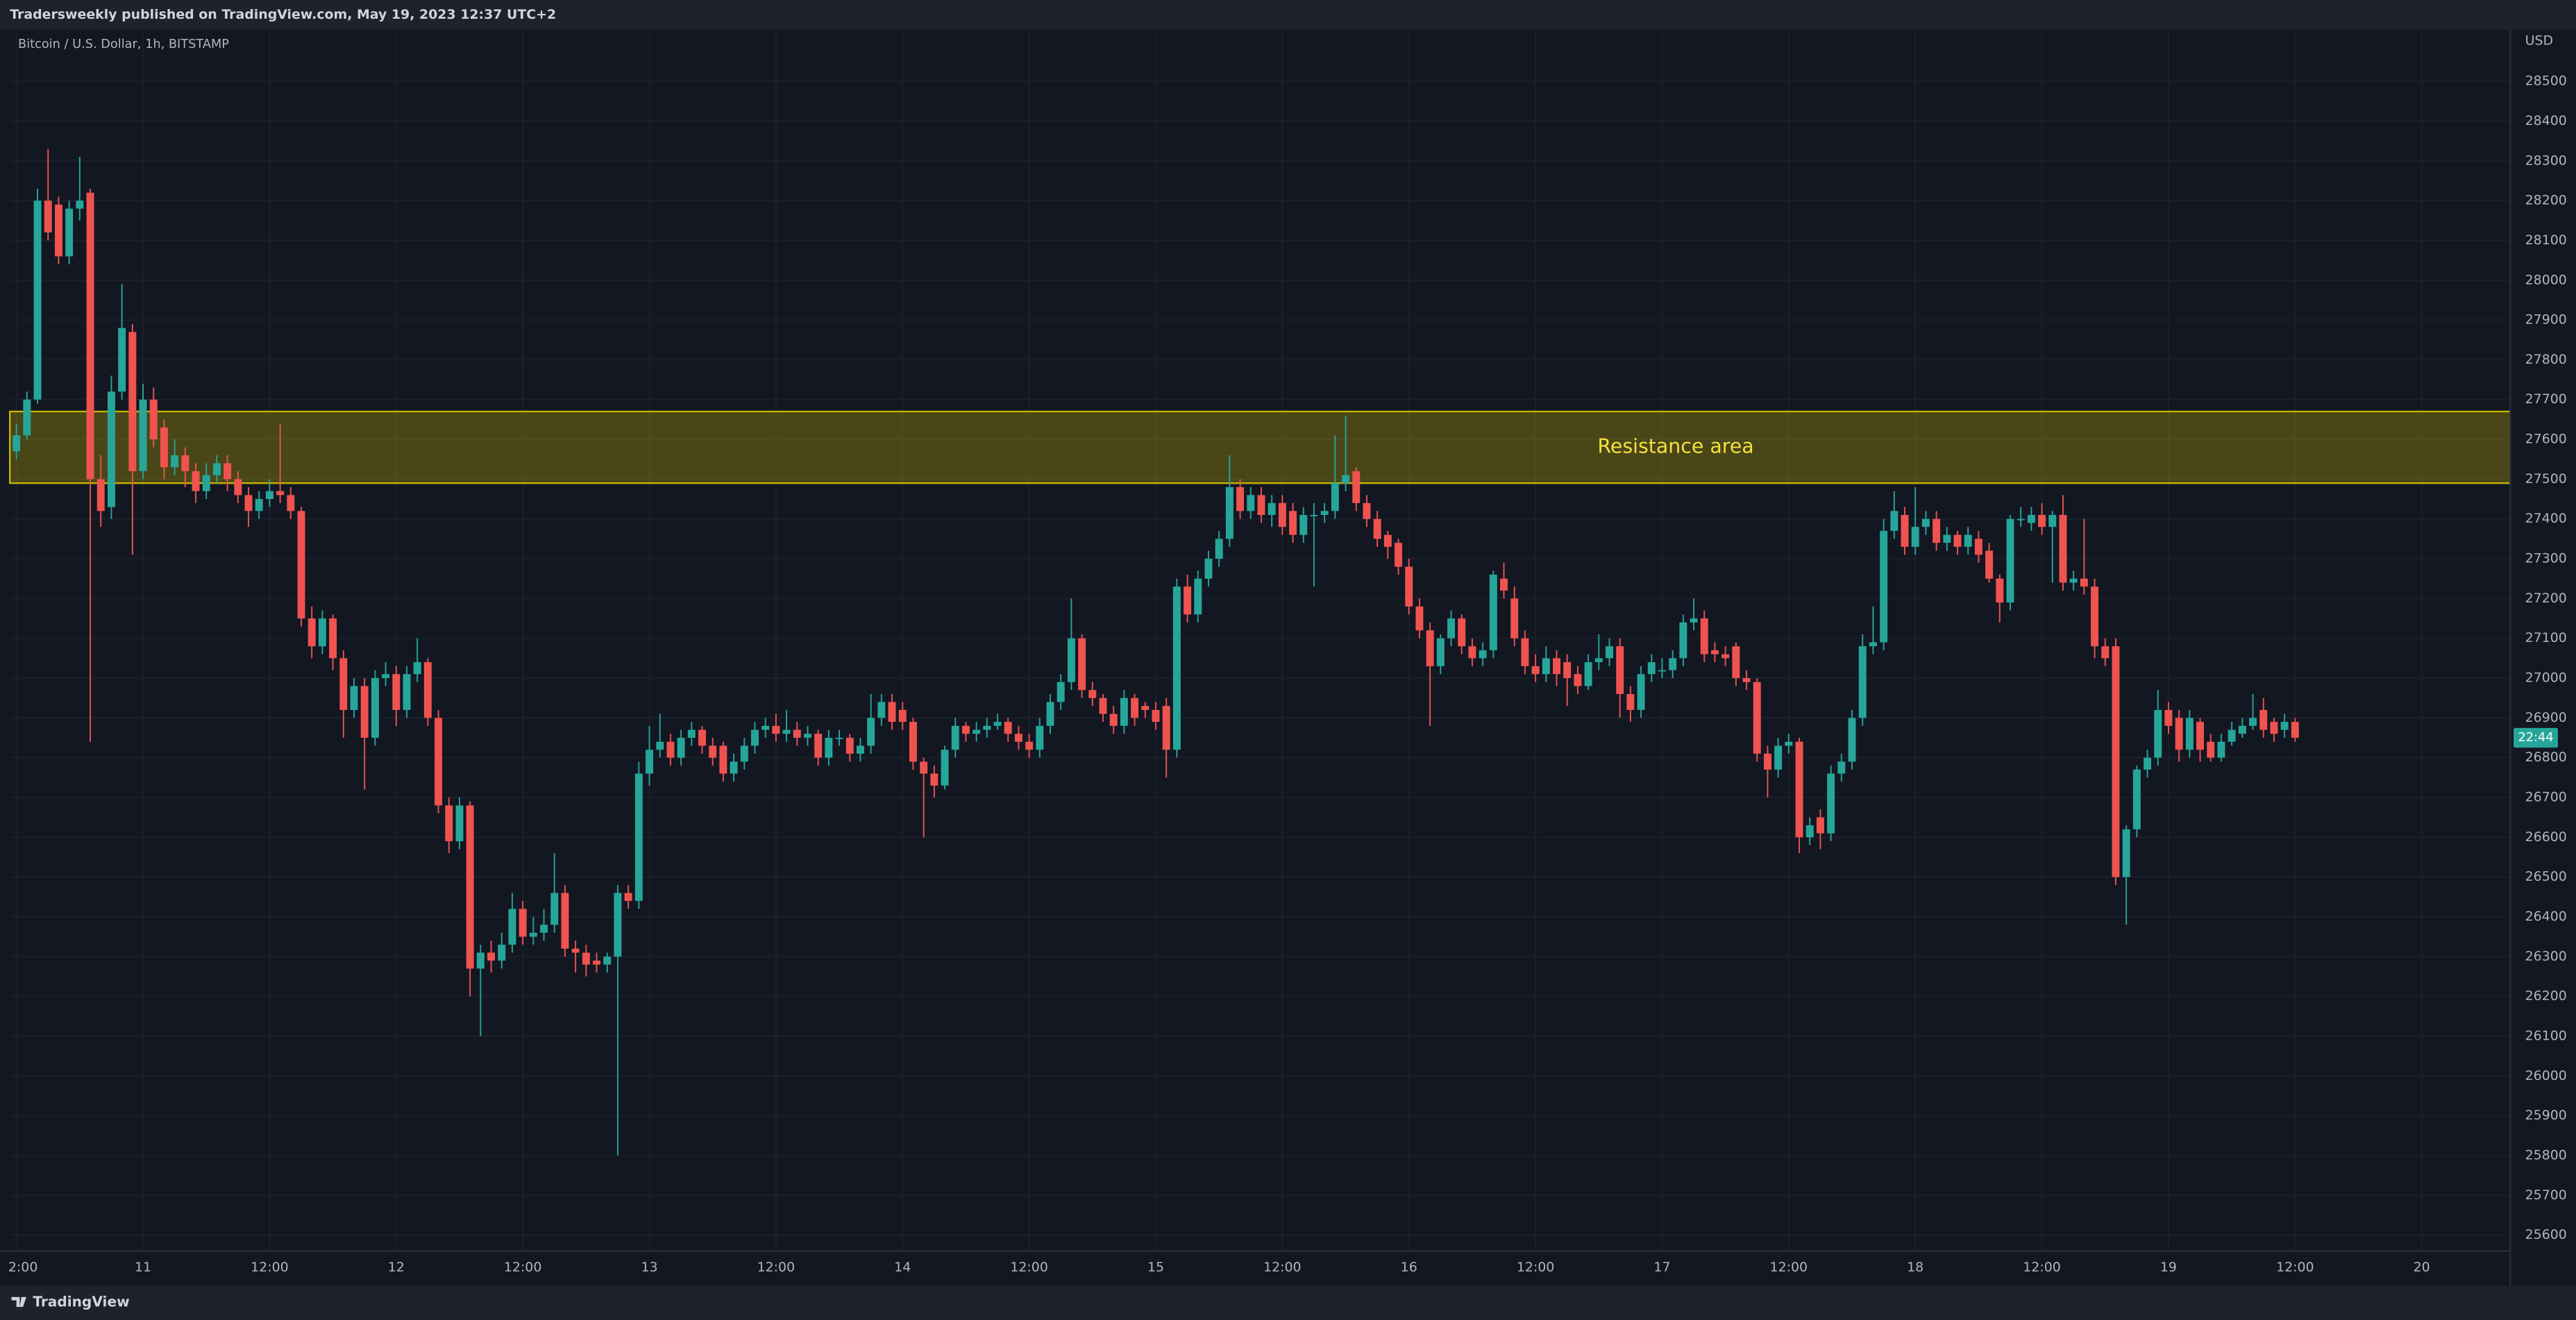  Describe the element at coordinates (143, 1267) in the screenshot. I see `x-tick-label: 11` at that location.